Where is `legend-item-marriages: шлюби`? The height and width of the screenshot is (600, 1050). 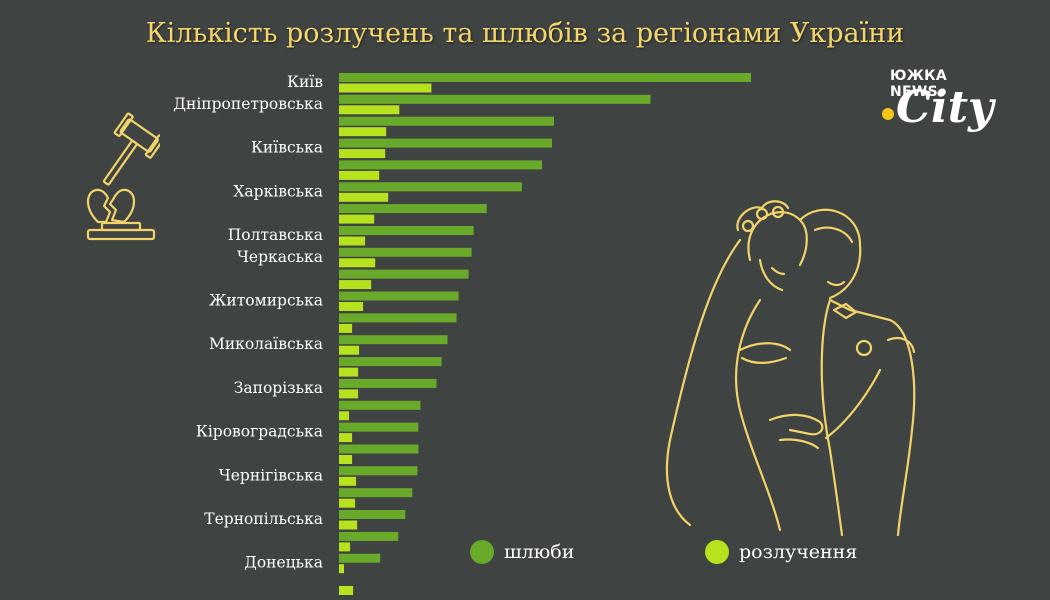
legend-item-marriages: шлюби is located at coordinates (522, 552).